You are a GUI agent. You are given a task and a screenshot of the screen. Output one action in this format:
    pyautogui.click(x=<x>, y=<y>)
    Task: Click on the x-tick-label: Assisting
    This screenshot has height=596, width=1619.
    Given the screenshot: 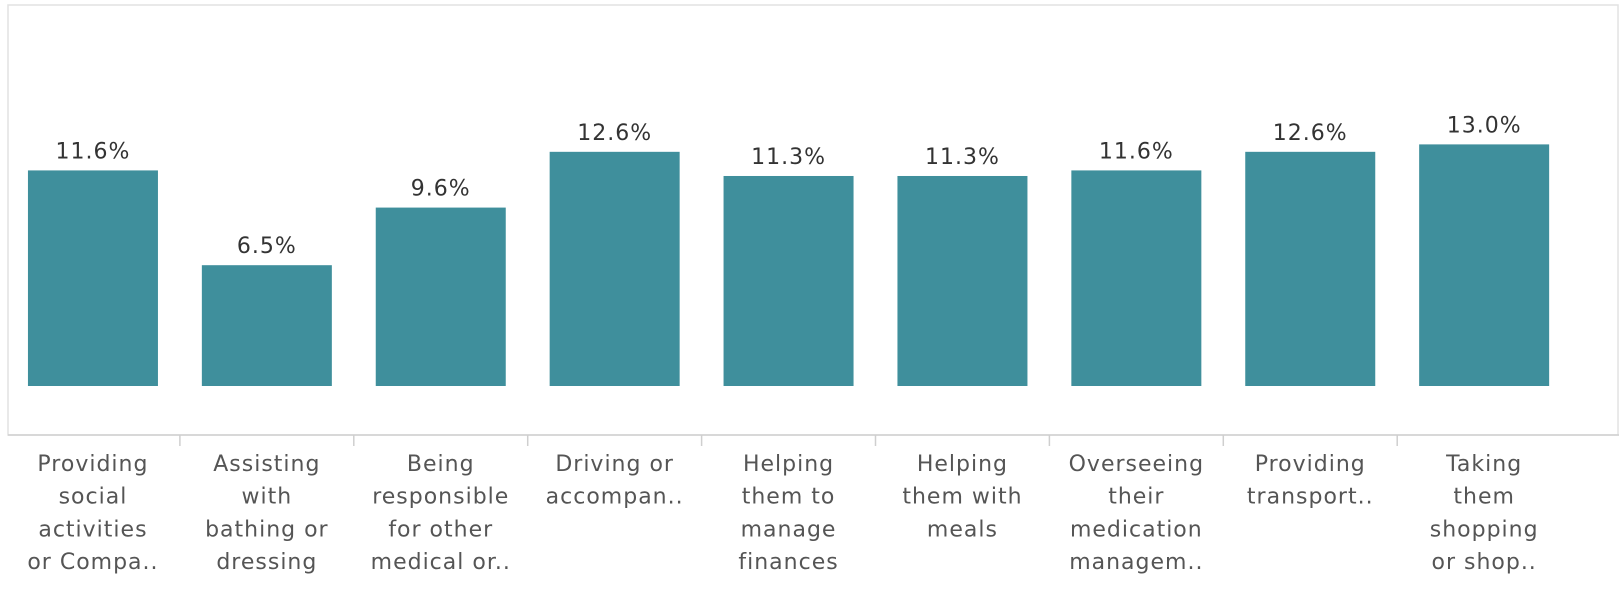 What is the action you would take?
    pyautogui.click(x=266, y=464)
    